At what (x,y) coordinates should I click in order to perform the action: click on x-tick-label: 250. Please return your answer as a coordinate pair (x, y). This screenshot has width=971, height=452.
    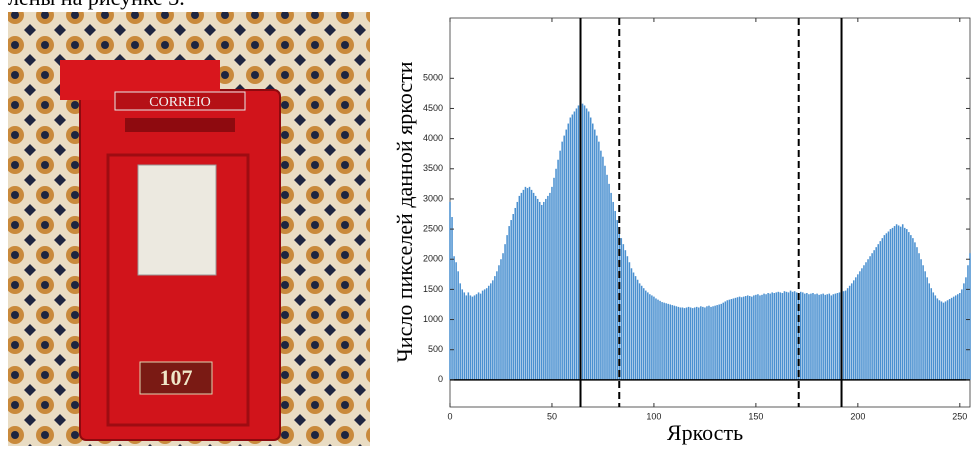
    Looking at the image, I should click on (959, 416).